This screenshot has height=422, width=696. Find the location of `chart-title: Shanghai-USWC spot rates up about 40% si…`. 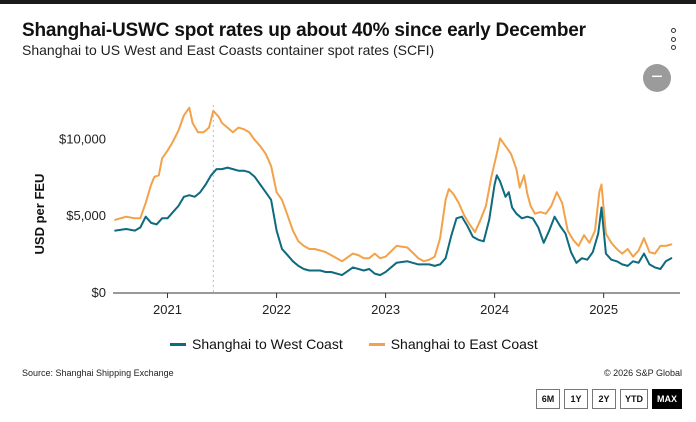

chart-title: Shanghai-USWC spot rates up about 40% si… is located at coordinates (304, 30).